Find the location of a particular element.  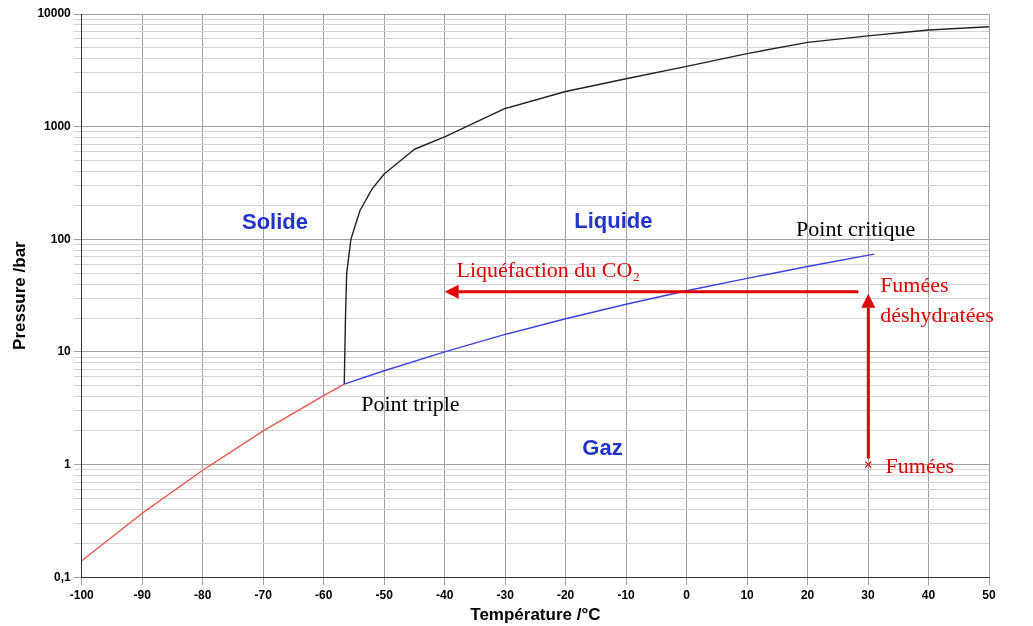

x-tick-label: -10 is located at coordinates (626, 594).